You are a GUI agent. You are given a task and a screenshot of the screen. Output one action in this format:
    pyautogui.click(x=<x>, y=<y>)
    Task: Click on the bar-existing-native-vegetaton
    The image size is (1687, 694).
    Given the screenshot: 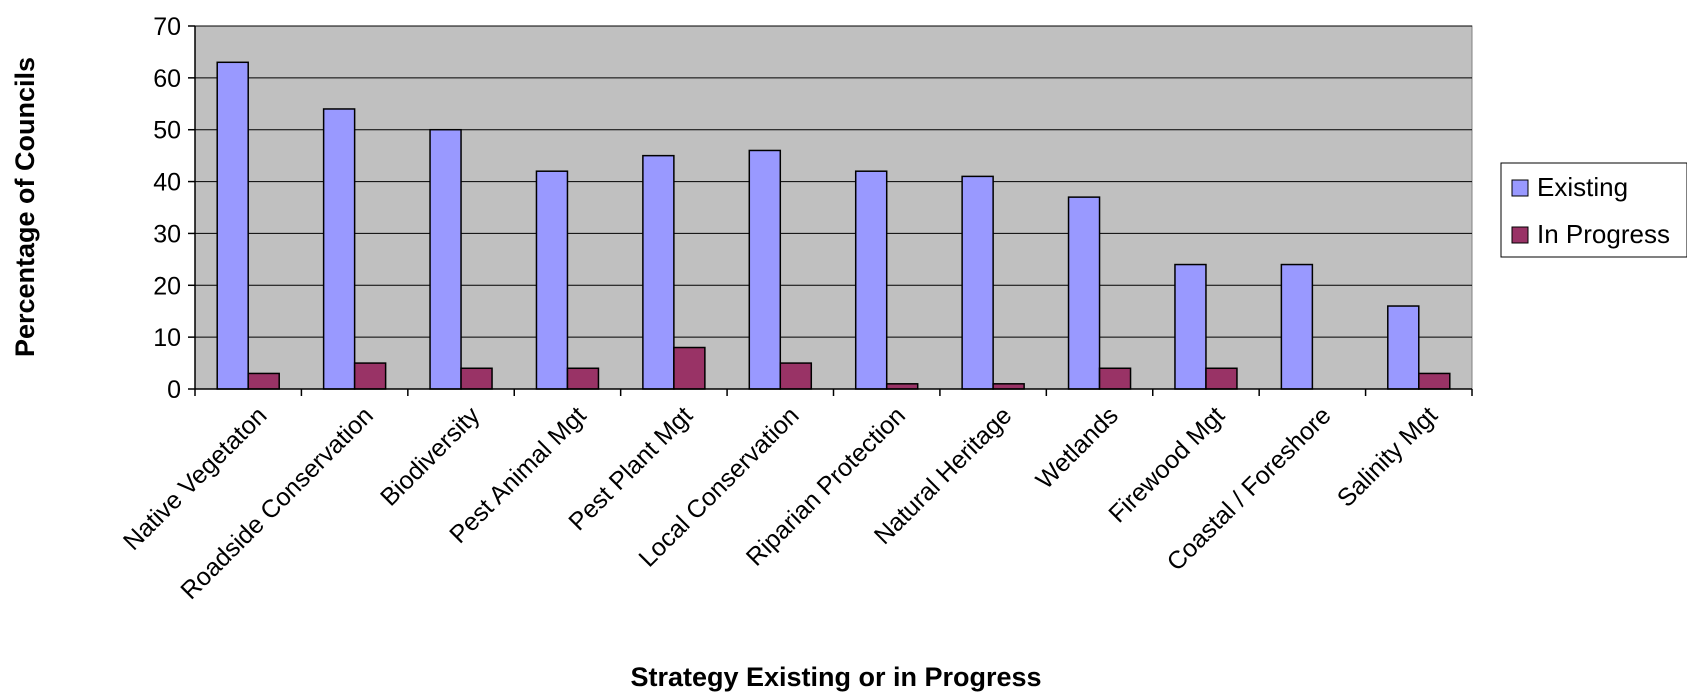 What is the action you would take?
    pyautogui.click(x=232, y=225)
    